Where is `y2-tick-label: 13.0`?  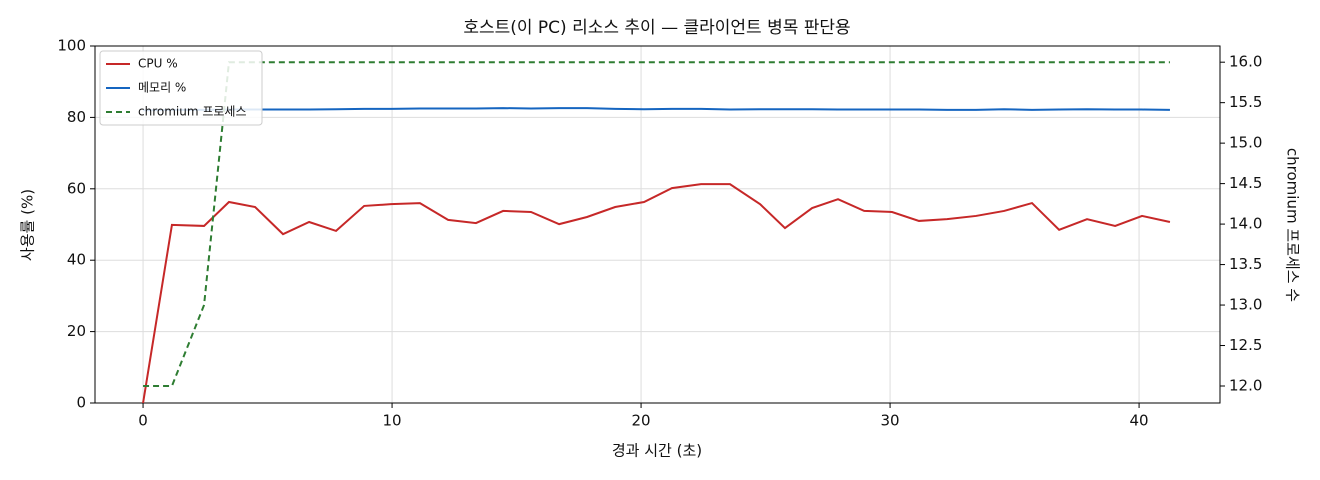
y2-tick-label: 13.0 is located at coordinates (1245, 305).